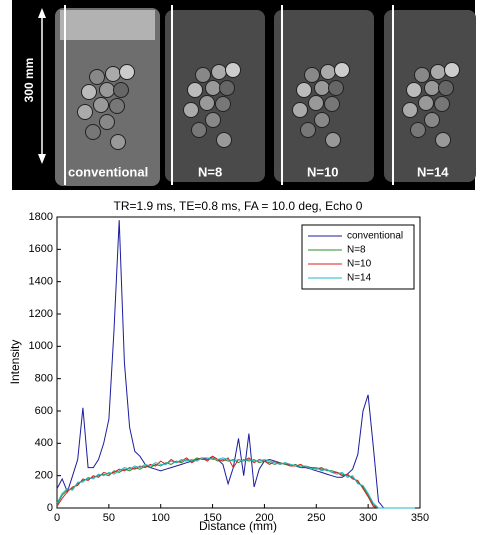 This screenshot has height=535, width=488. Describe the element at coordinates (433, 171) in the screenshot. I see `panel-label: N=14` at that location.